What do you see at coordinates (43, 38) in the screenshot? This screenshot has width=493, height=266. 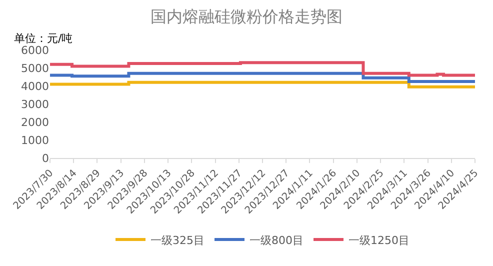 I see `y-axis-title: 单位：元/吨` at bounding box center [43, 38].